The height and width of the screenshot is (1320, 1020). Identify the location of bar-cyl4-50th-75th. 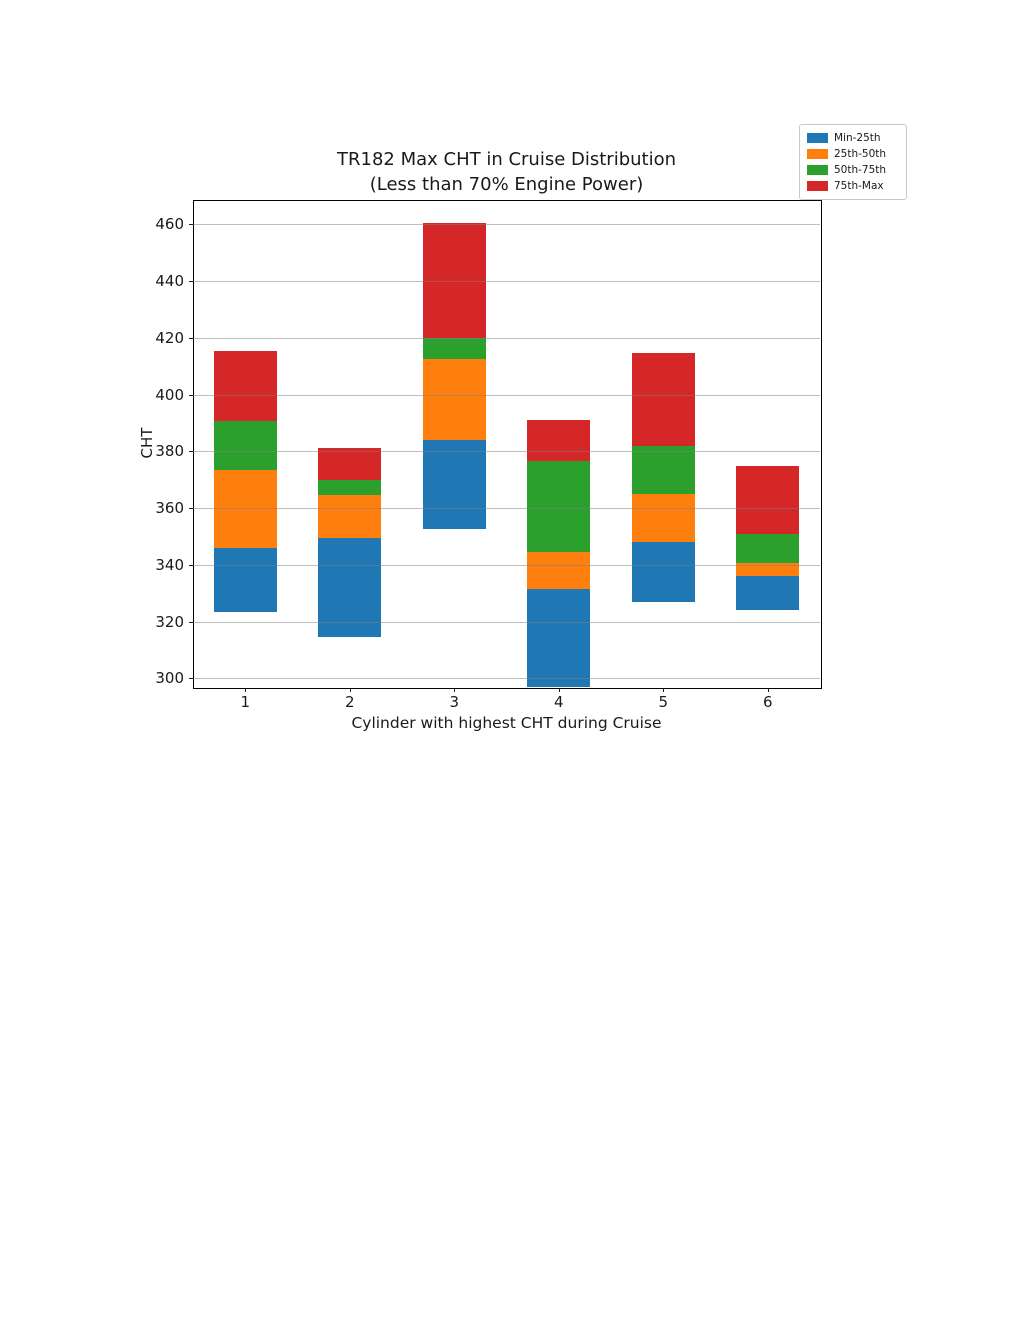
(559, 507).